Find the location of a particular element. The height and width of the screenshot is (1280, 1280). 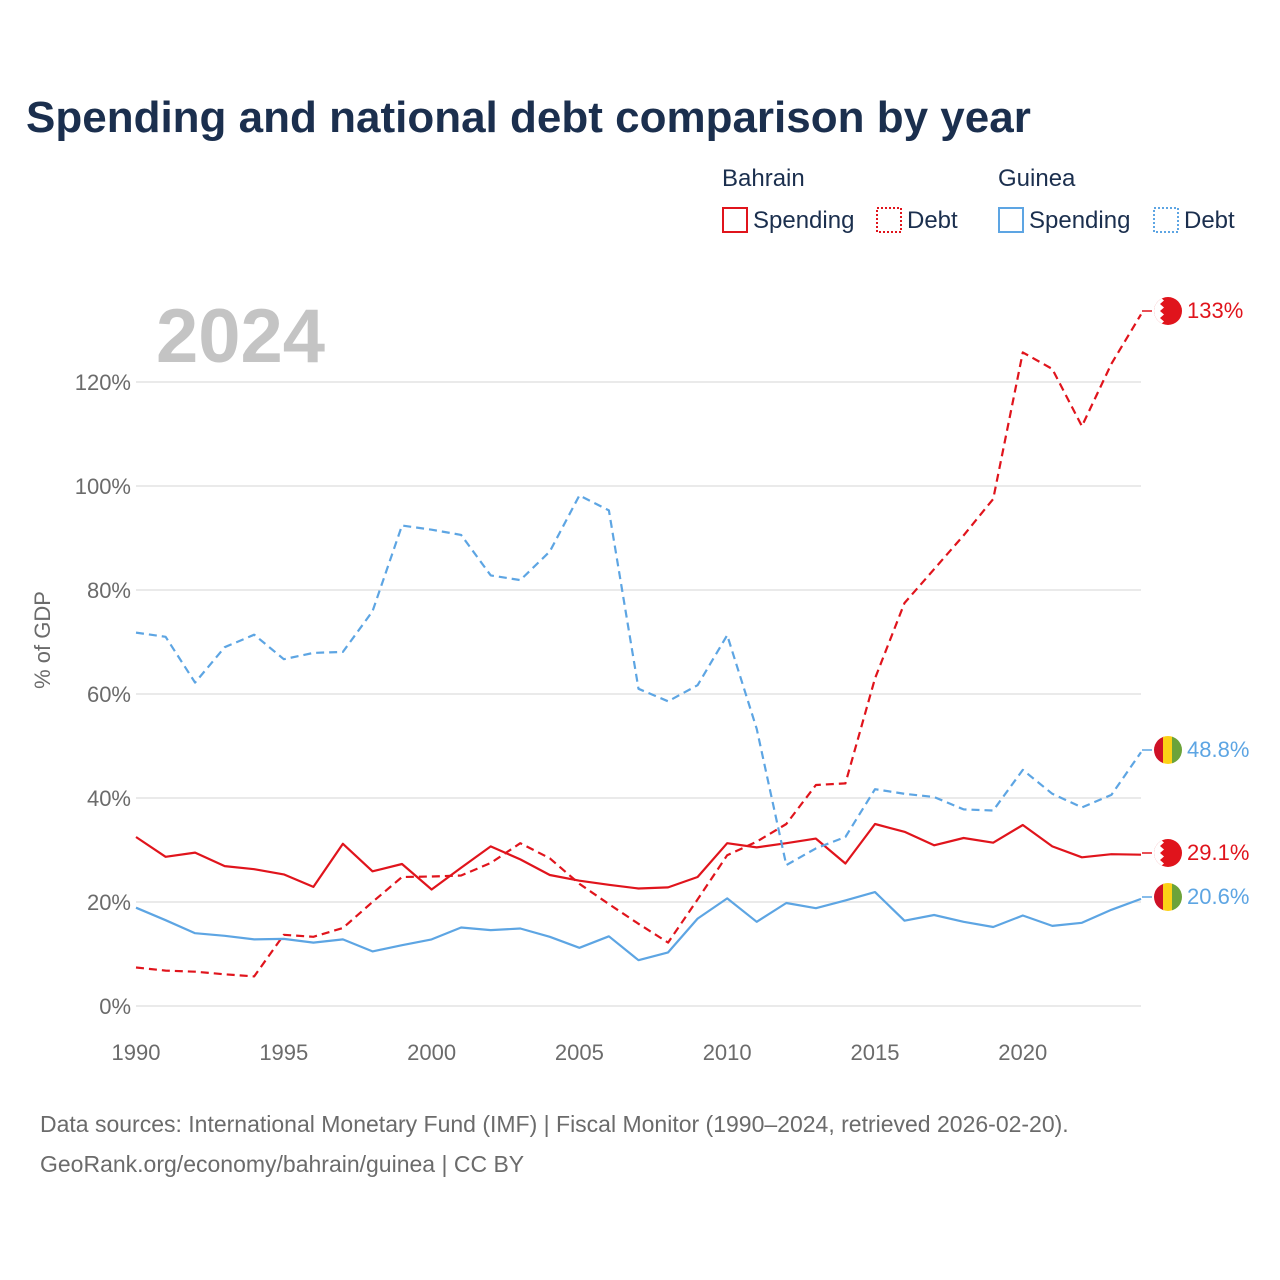

end-marker-guinea-spending: 20.6% is located at coordinates (1195, 897).